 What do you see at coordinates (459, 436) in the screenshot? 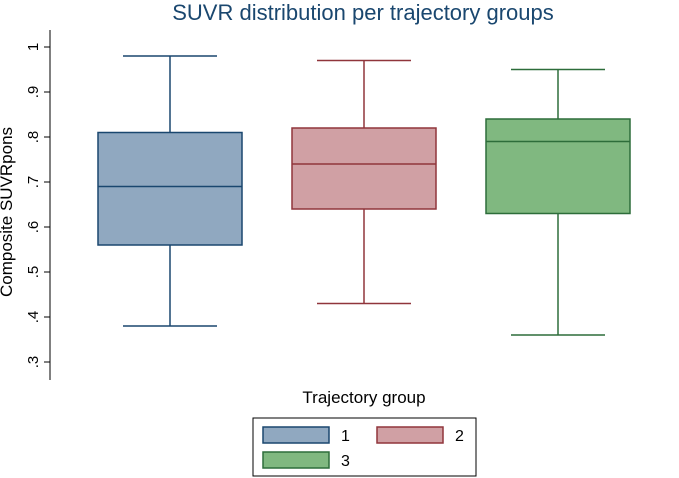
I see `legend-label-2: 2` at bounding box center [459, 436].